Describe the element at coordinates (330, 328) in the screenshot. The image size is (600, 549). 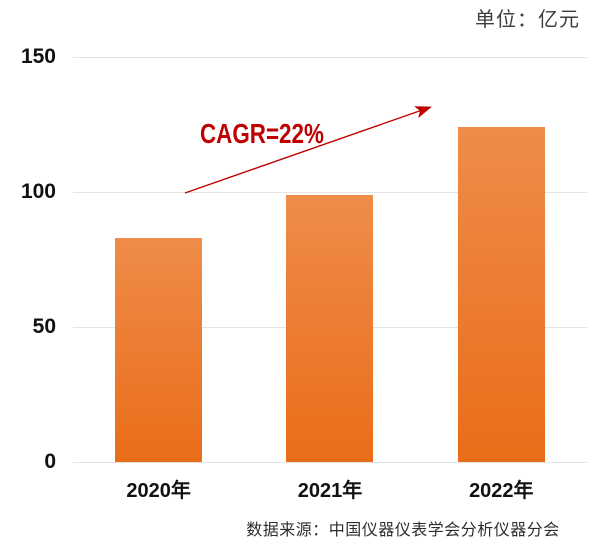
I see `bar-2021年` at that location.